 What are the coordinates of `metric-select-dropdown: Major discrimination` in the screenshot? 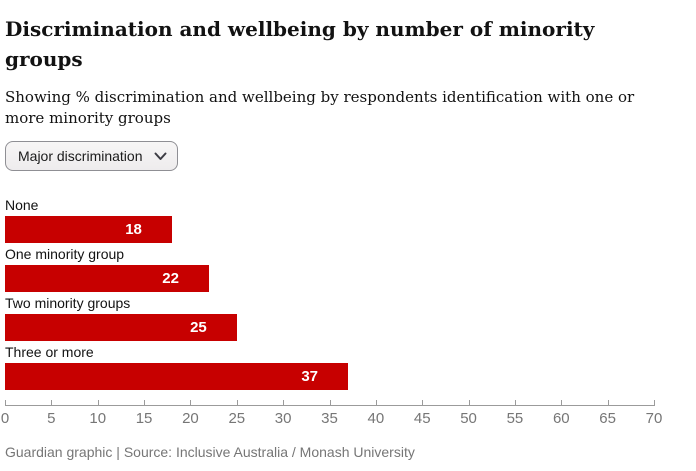 It's located at (91, 156).